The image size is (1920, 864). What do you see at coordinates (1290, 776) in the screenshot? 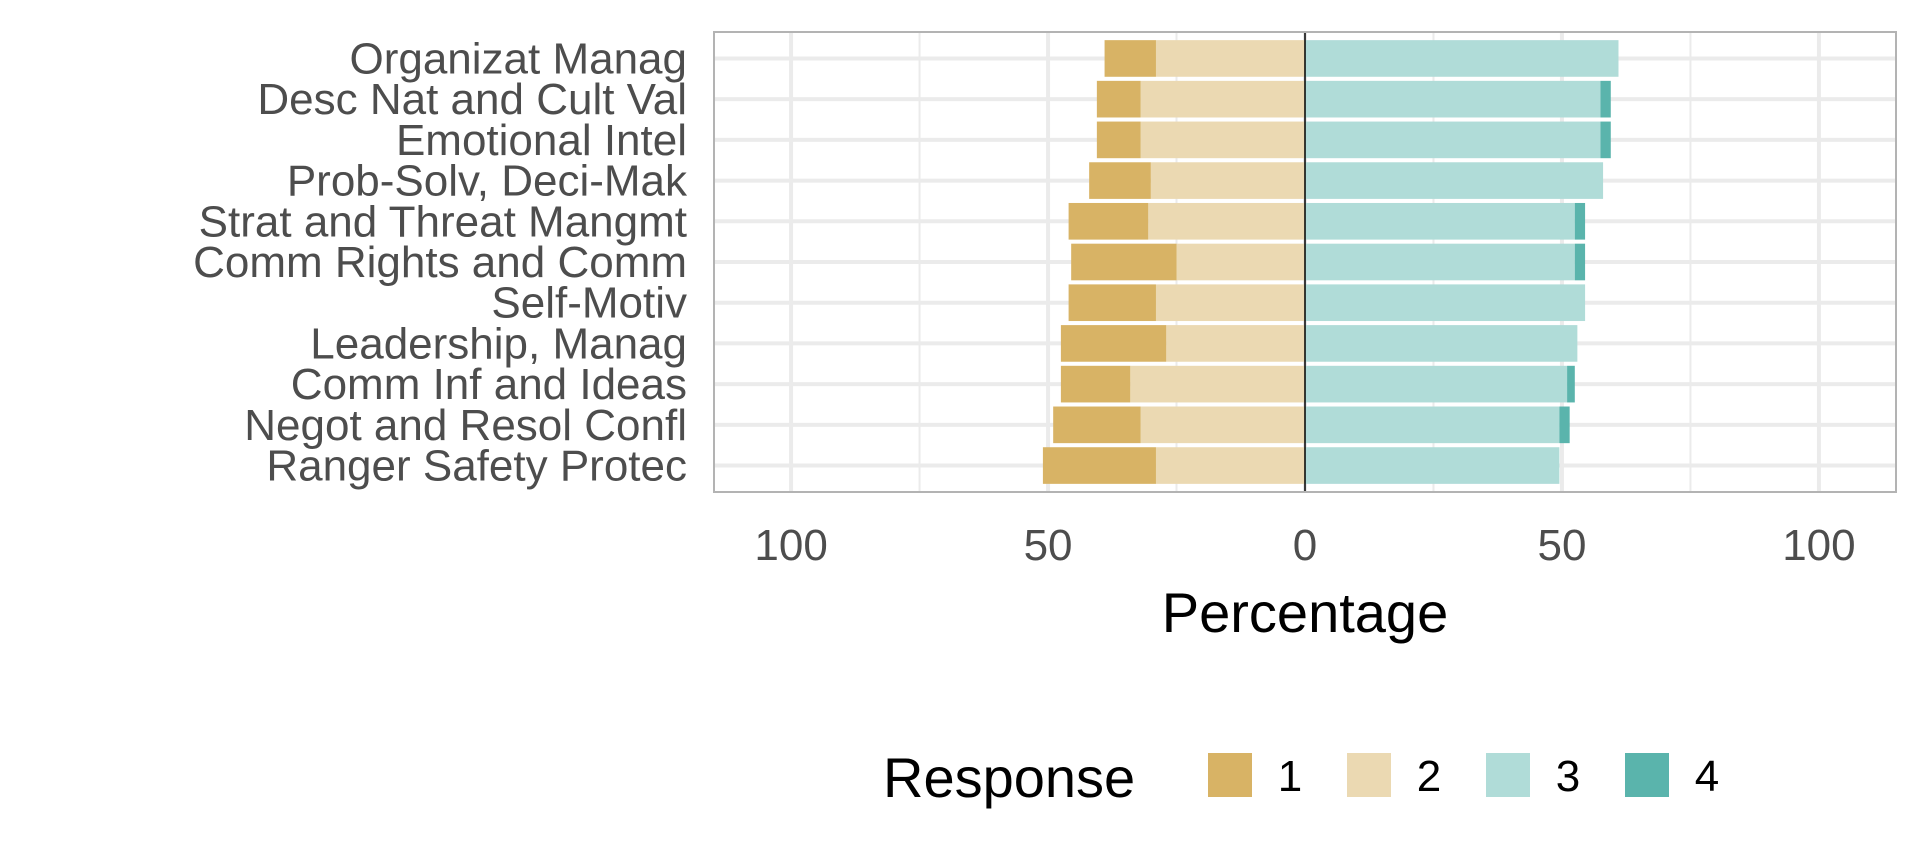
I see `legend-label: 1` at bounding box center [1290, 776].